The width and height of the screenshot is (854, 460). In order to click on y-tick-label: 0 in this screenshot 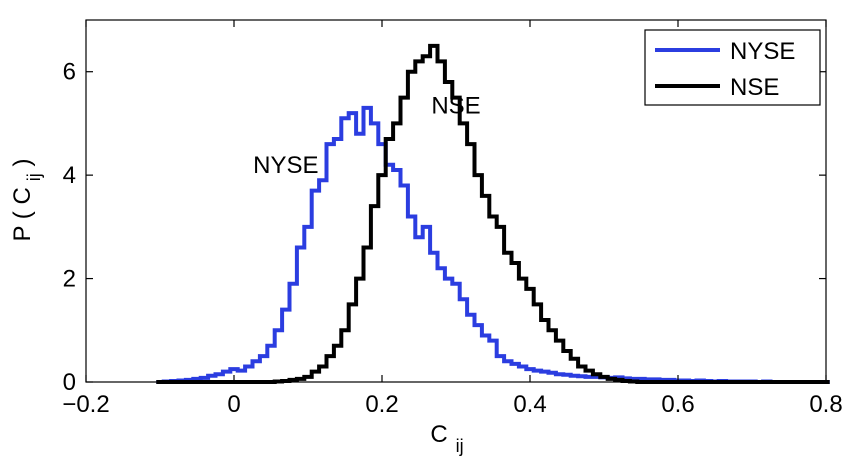, I will do `click(69, 382)`.